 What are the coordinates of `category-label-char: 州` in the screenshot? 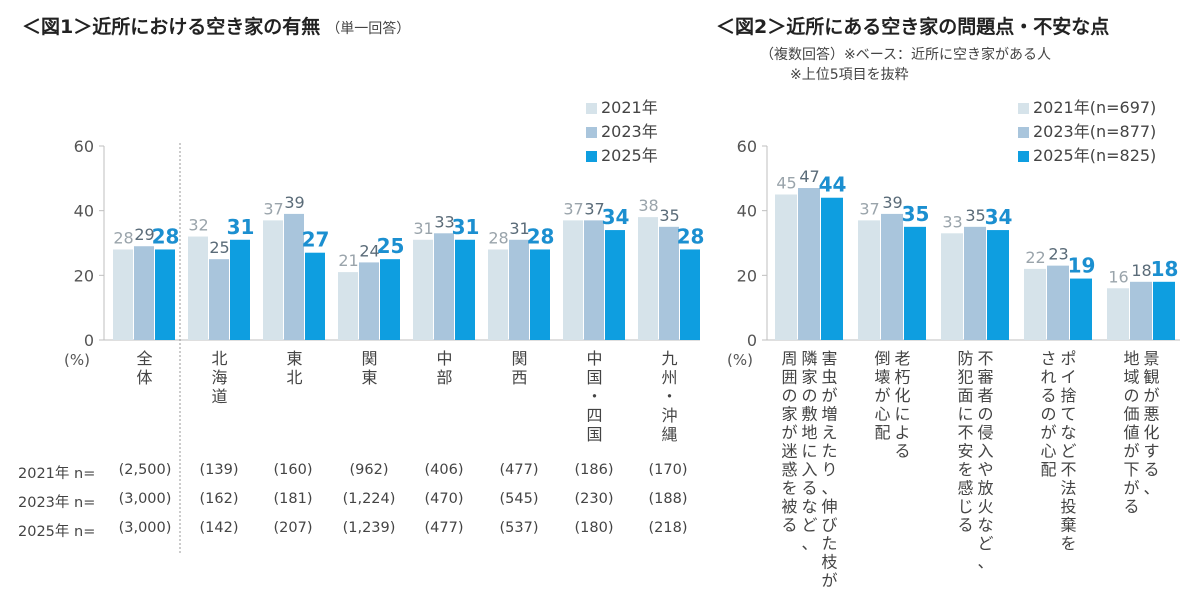 It's located at (669, 377).